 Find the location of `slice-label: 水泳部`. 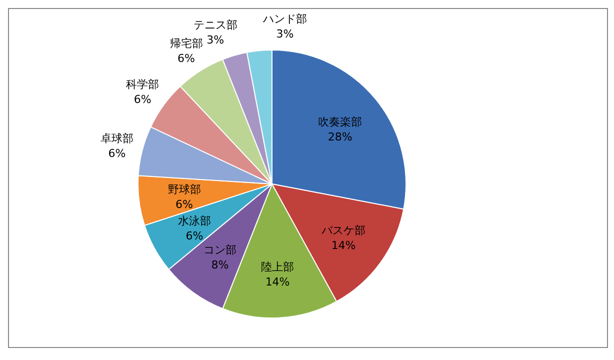

slice-label: 水泳部 is located at coordinates (194, 221).